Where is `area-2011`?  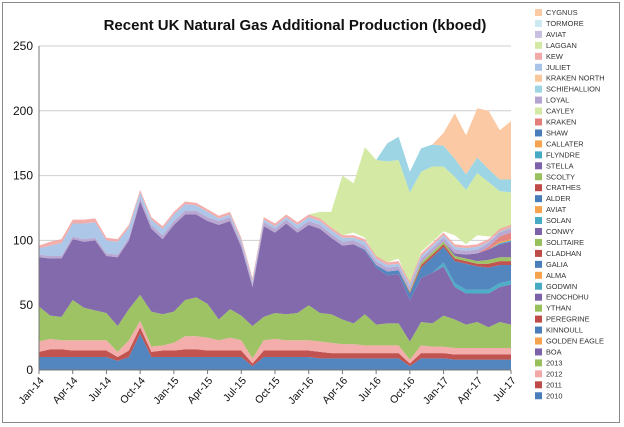
area-2011 is located at coordinates (275, 347).